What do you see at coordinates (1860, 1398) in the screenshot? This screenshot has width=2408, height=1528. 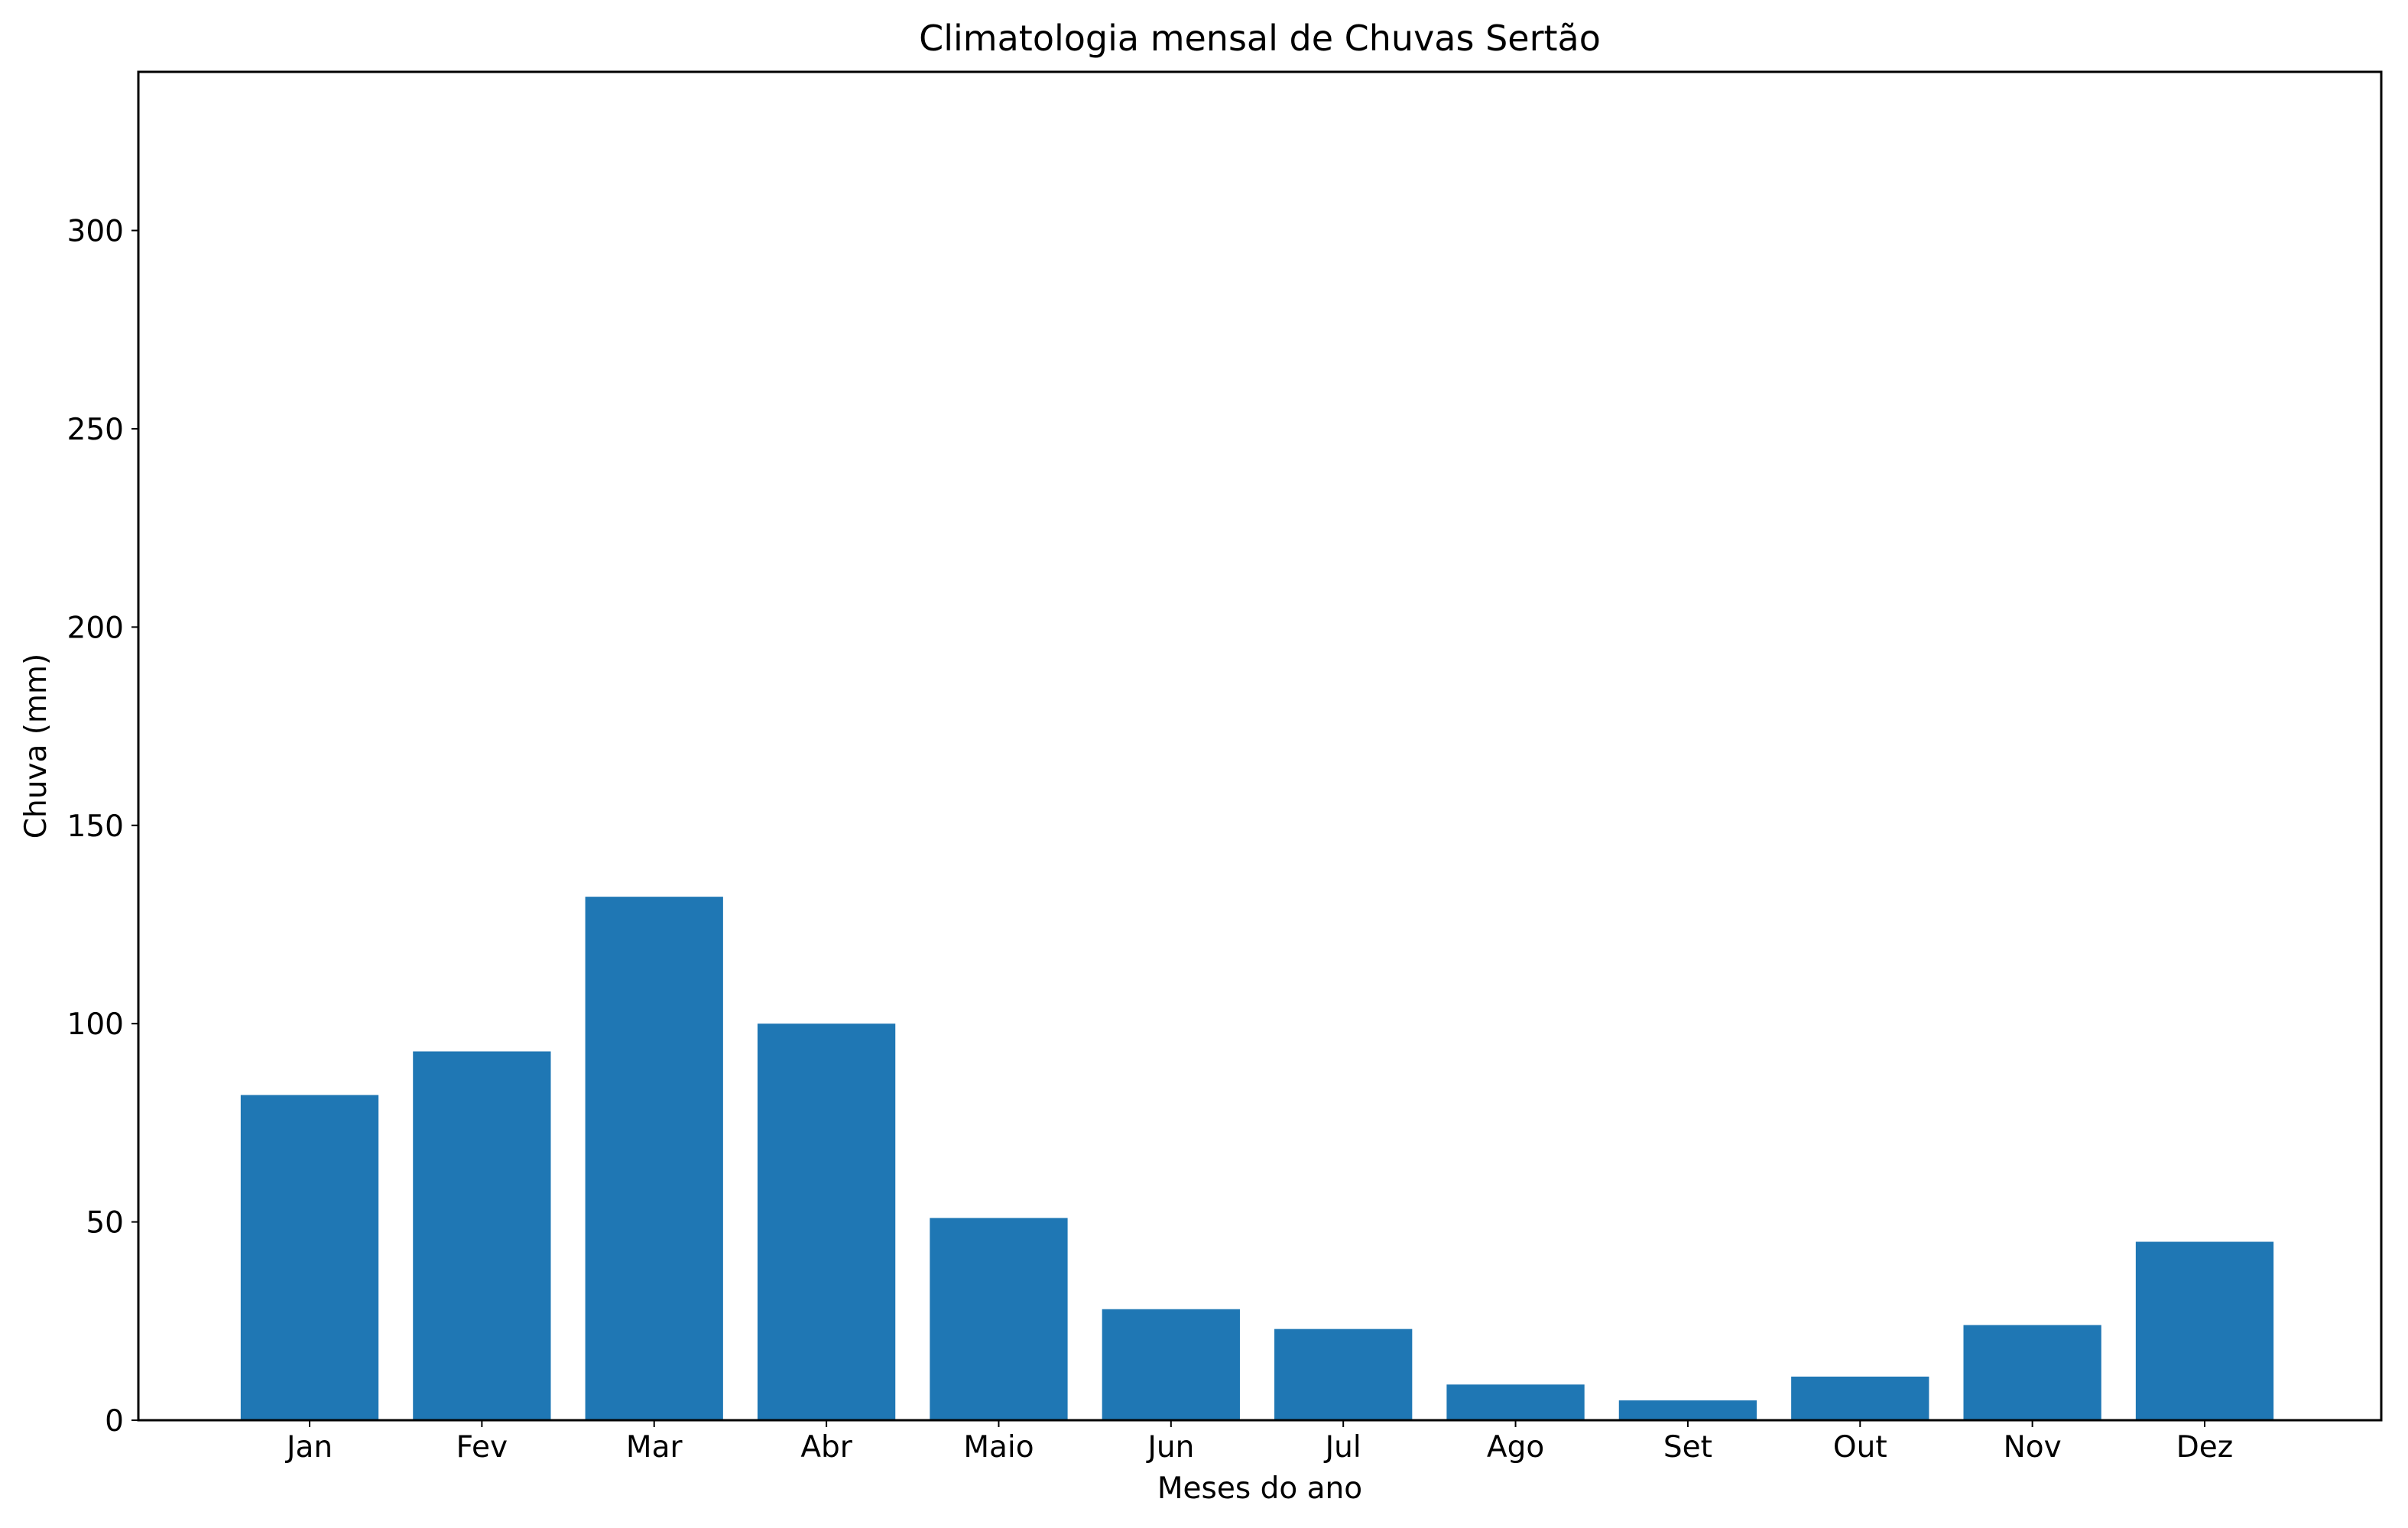 I see `bar-out` at bounding box center [1860, 1398].